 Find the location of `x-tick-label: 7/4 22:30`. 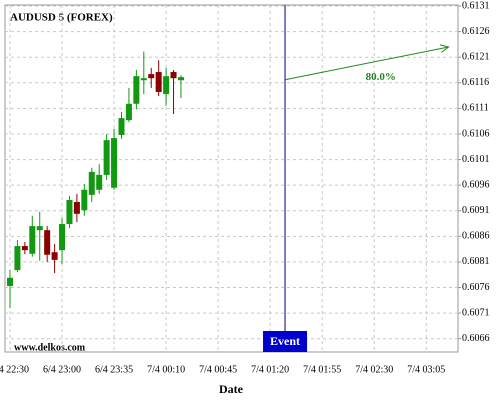

x-tick-label: 7/4 22:30 is located at coordinates (14, 369).